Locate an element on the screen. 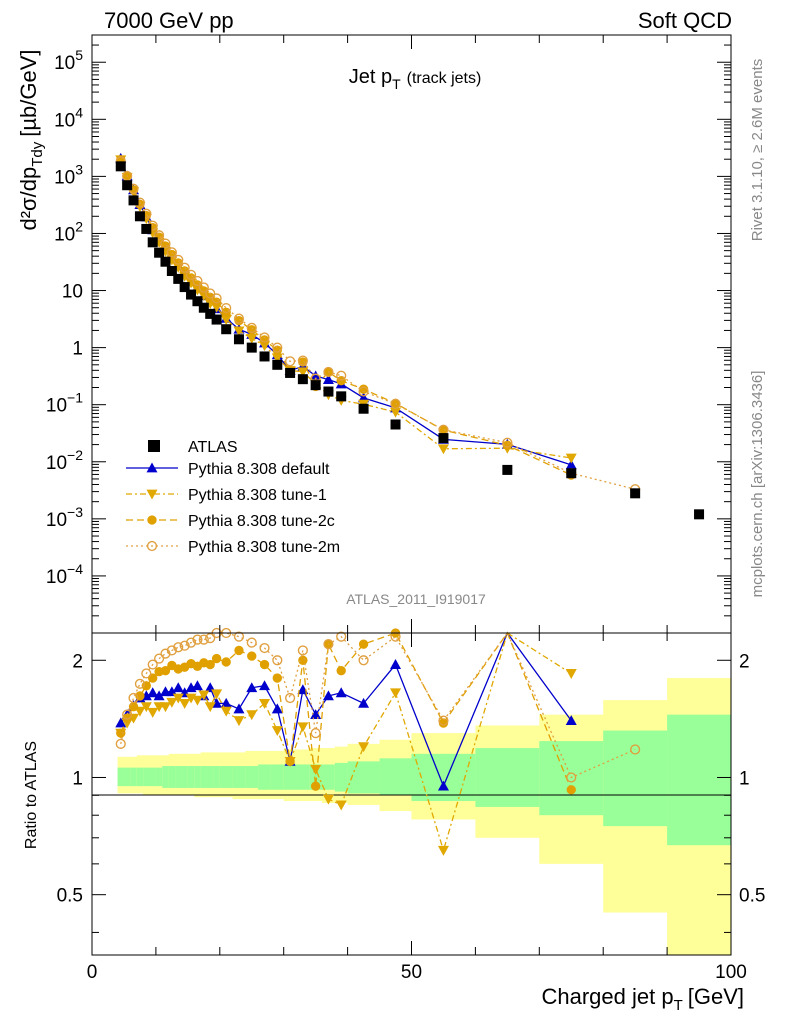  y-tick-label: 10⁴ is located at coordinates (68, 117).